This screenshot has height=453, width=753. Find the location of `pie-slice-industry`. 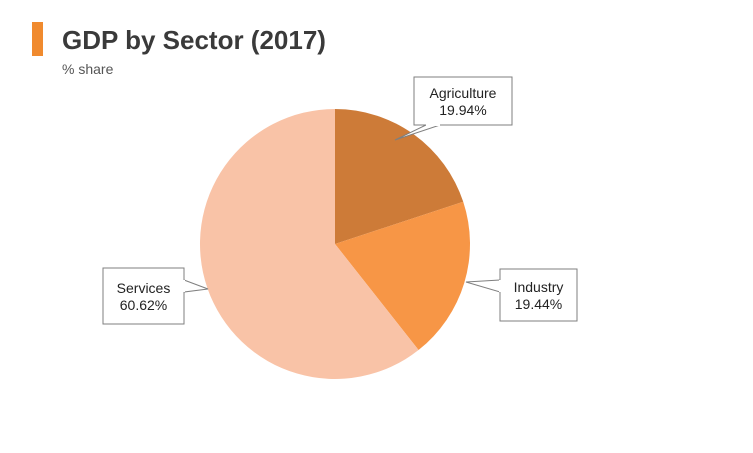

pie-slice-industry is located at coordinates (402, 276).